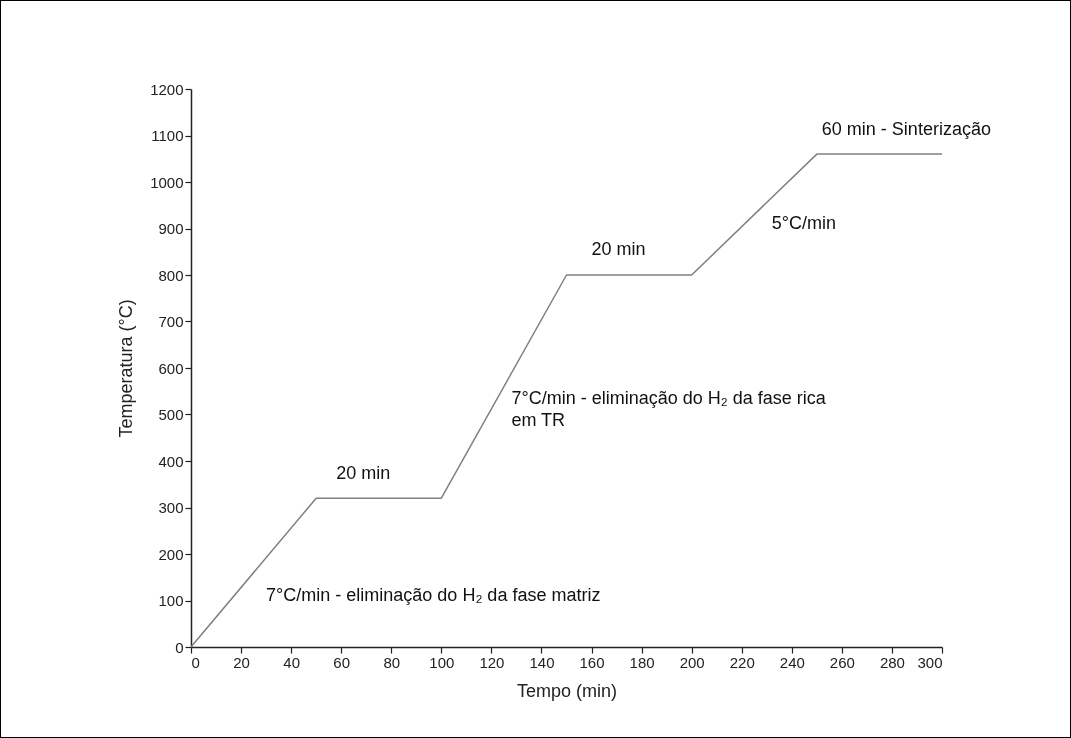 The height and width of the screenshot is (738, 1071). Describe the element at coordinates (669, 409) in the screenshot. I see `annotation: 7°C/min - eliminação do H₂ da fase rica em TR` at that location.